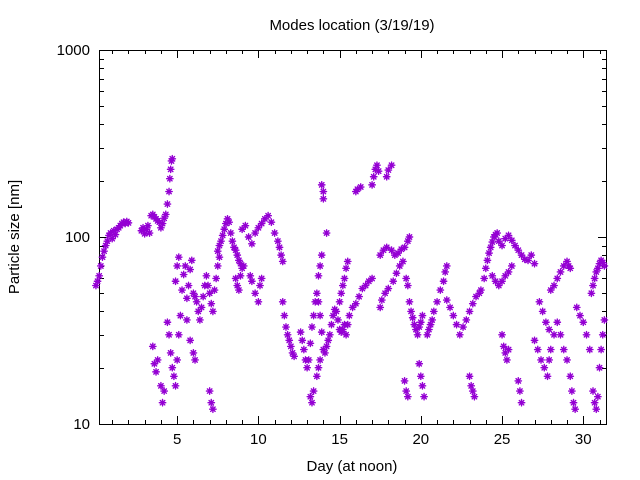  I want to click on x-tick-label: 10, so click(258, 439).